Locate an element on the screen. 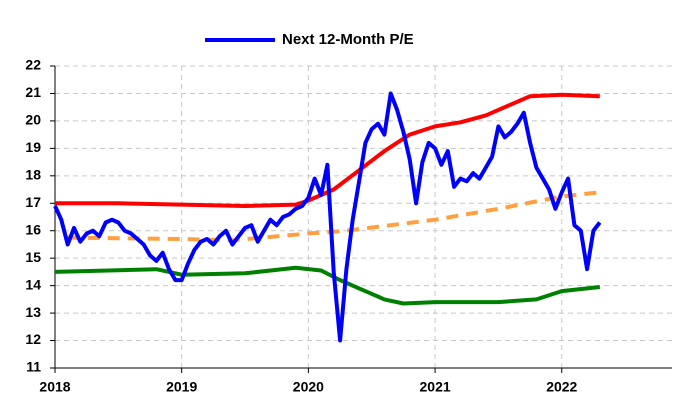  y-tick-label: 16 is located at coordinates (33, 229).